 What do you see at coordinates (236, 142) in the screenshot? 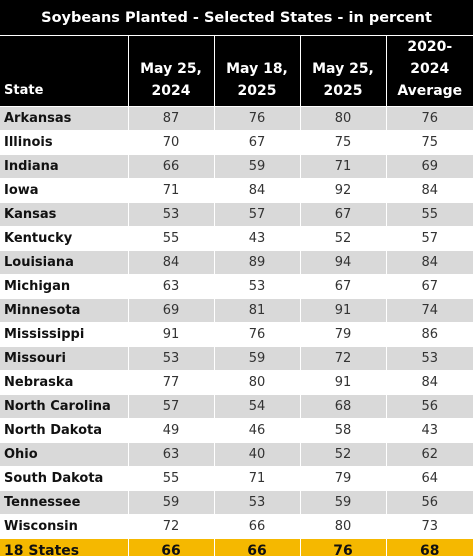
I see `table-row: Illinois 70 67 75 75` at bounding box center [236, 142].